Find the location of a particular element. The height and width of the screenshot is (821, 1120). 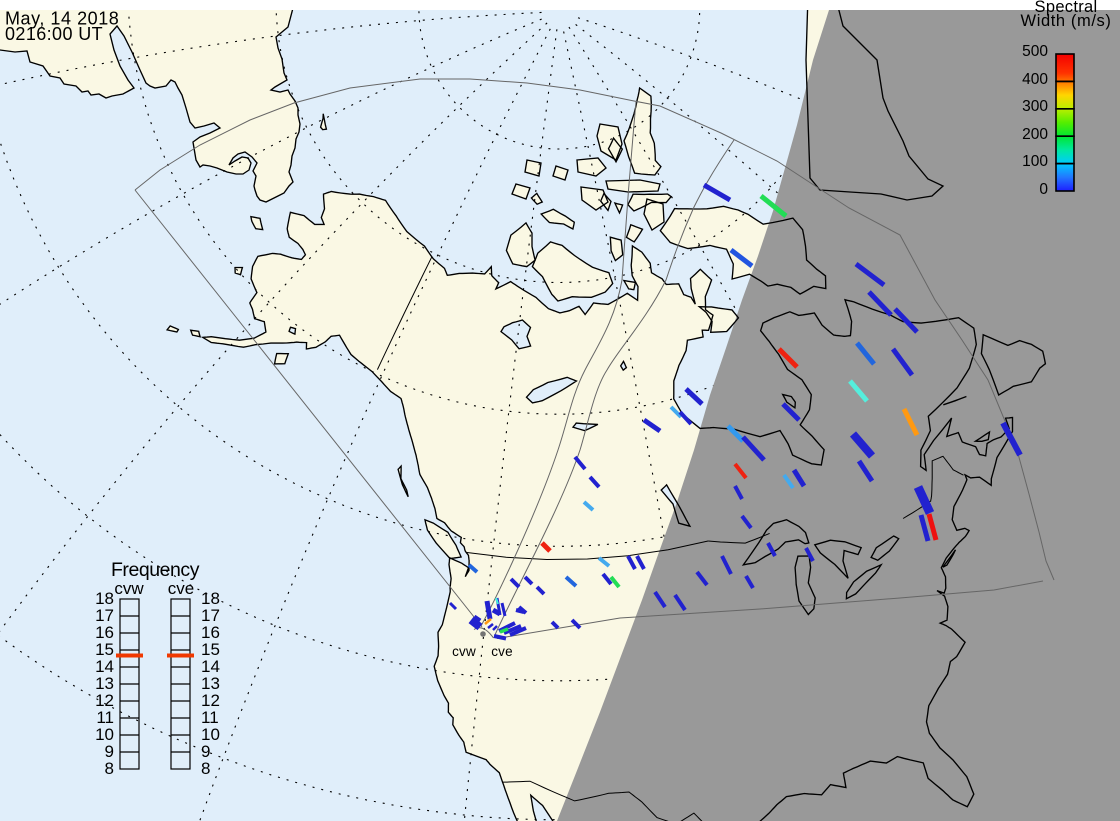

svg-text: 300 is located at coordinates (1035, 106).